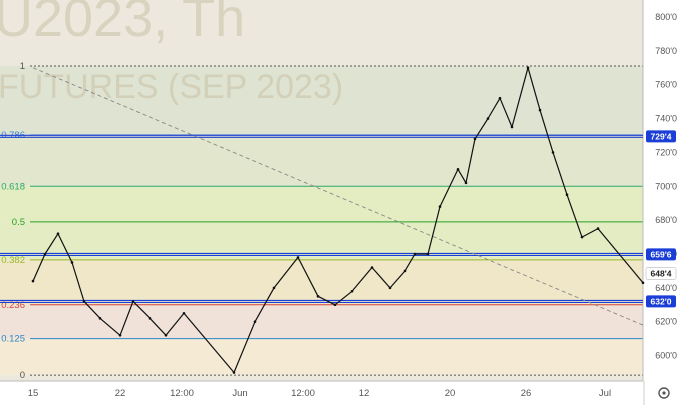  I want to click on band-0.786-0.618, so click(321, 160).